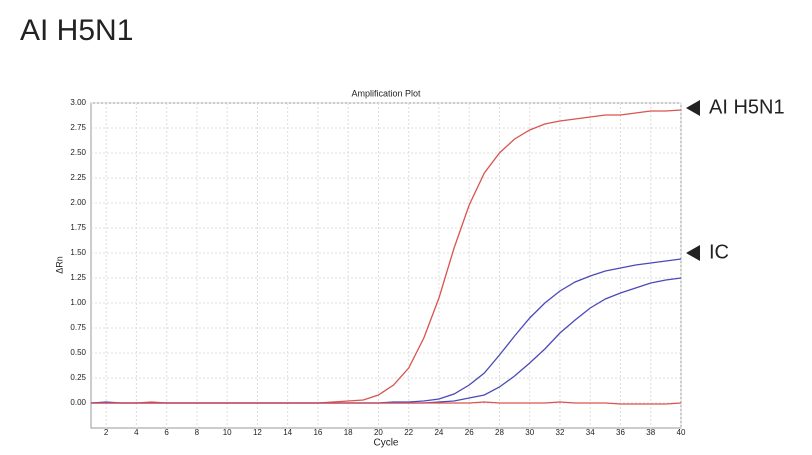 This screenshot has width=812, height=455. I want to click on series-line, so click(386, 403).